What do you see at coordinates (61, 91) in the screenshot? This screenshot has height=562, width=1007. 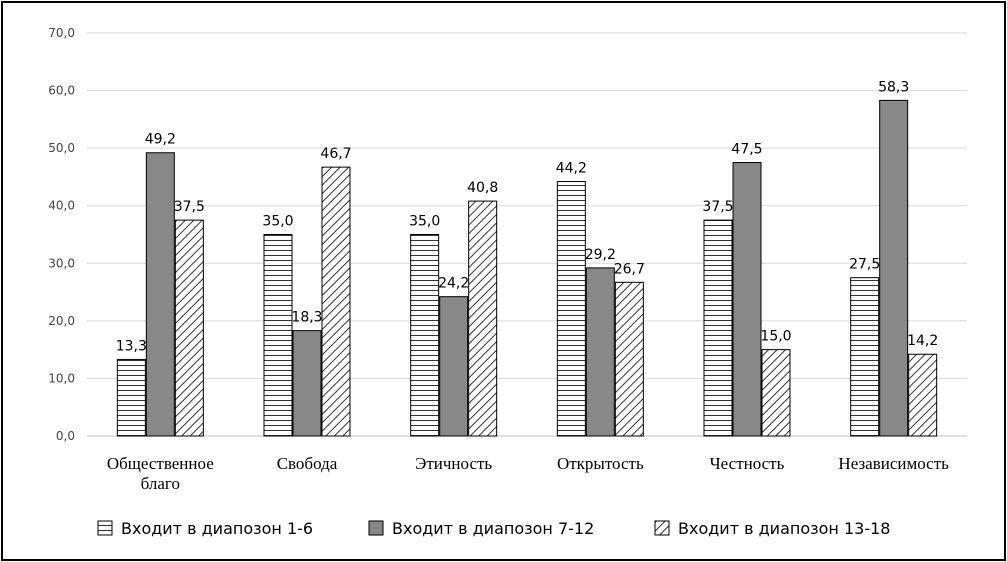 I see `y-tick-label: 60,0` at bounding box center [61, 91].